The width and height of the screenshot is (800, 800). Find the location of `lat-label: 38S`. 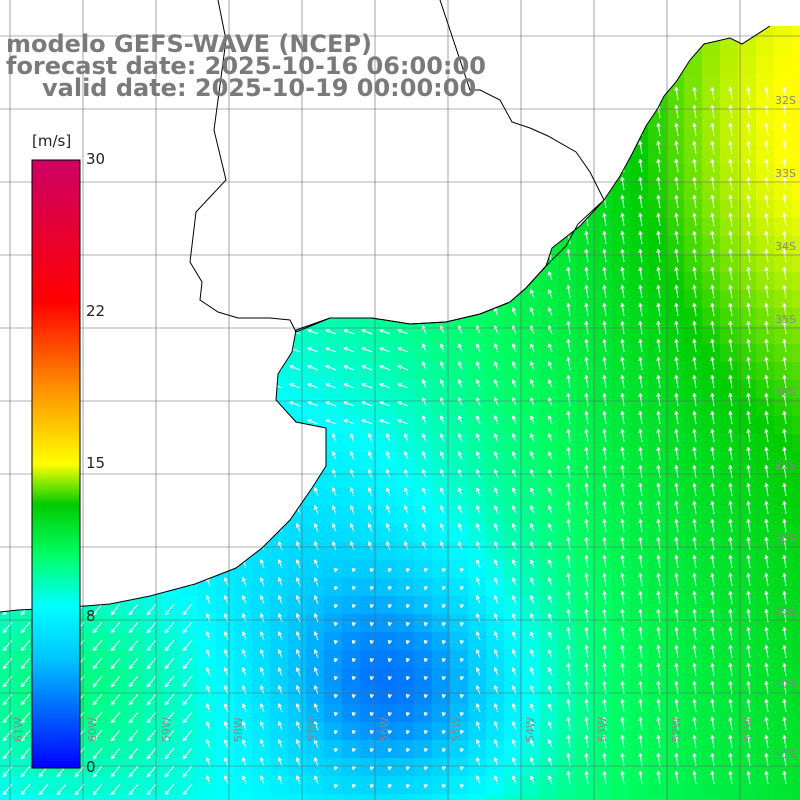

lat-label: 38S is located at coordinates (785, 538).